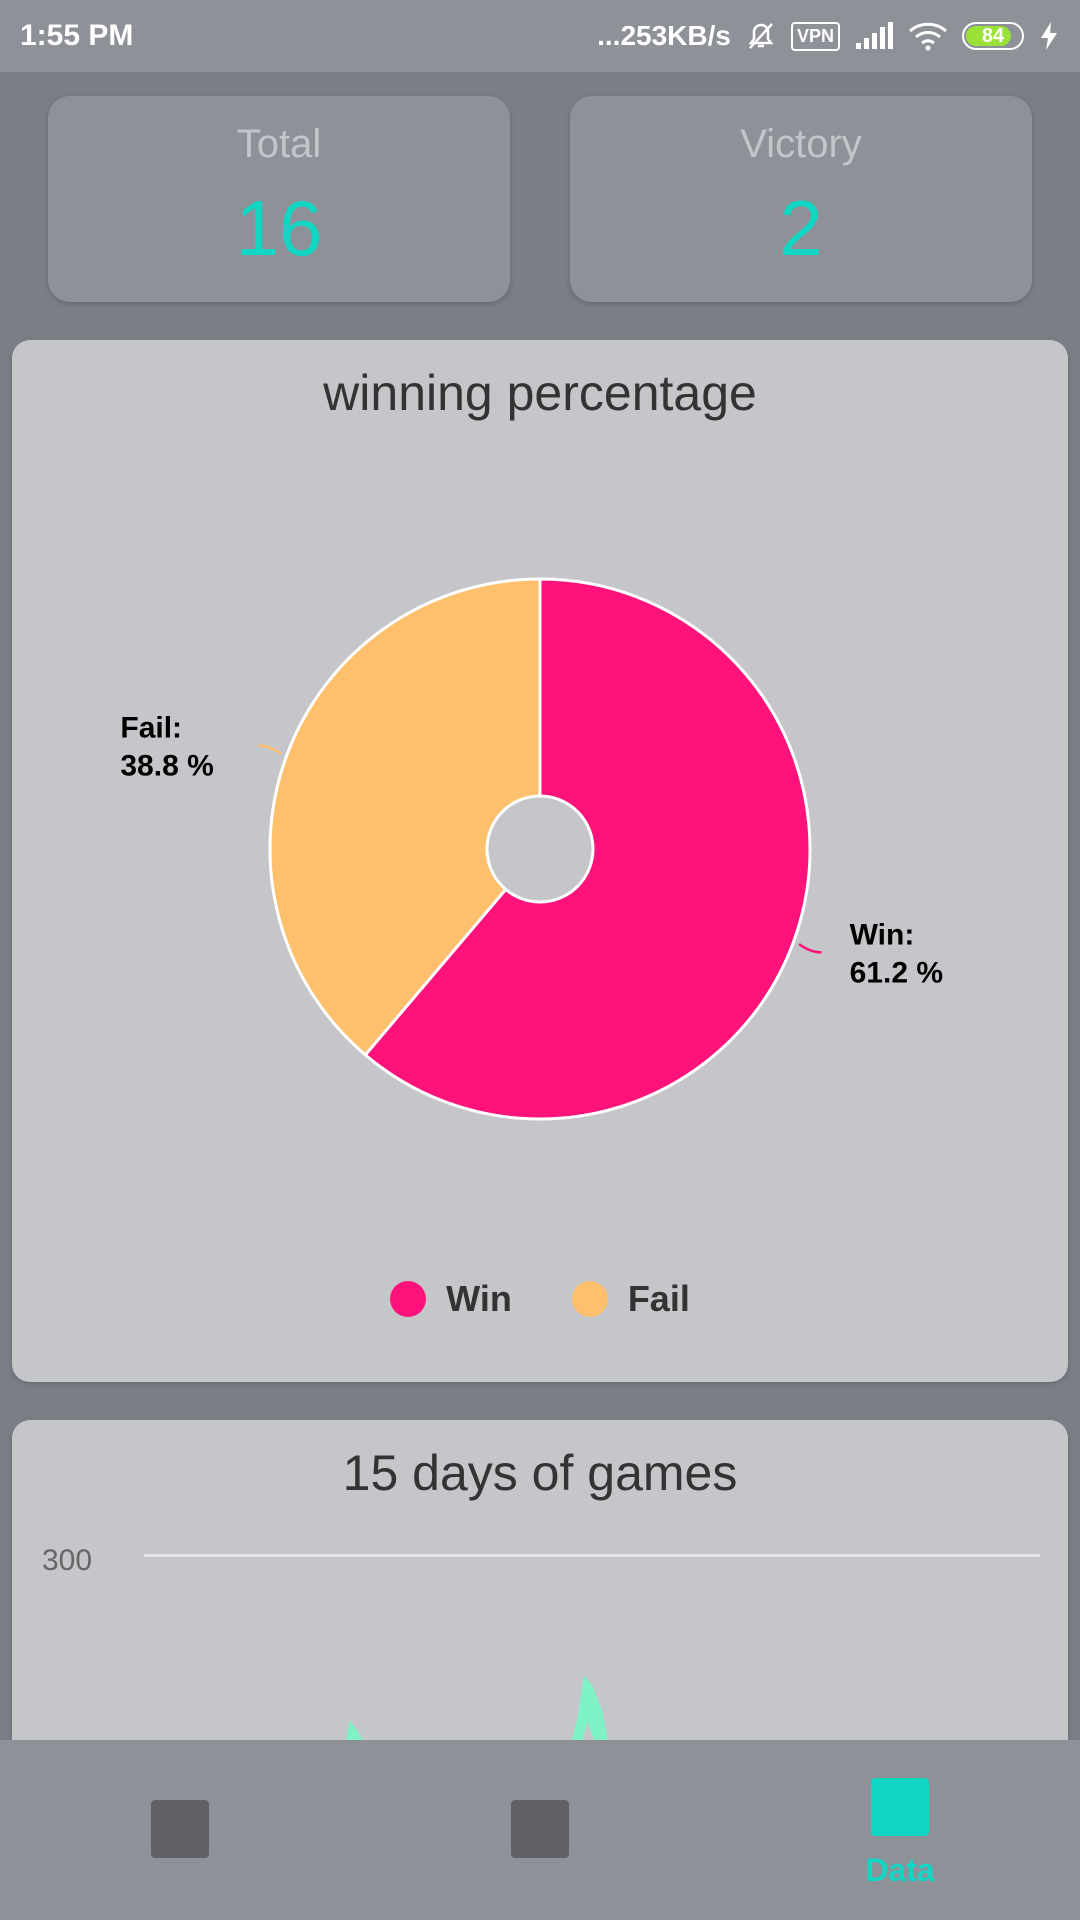 The image size is (1080, 1920). What do you see at coordinates (279, 144) in the screenshot?
I see `total-label: Total` at bounding box center [279, 144].